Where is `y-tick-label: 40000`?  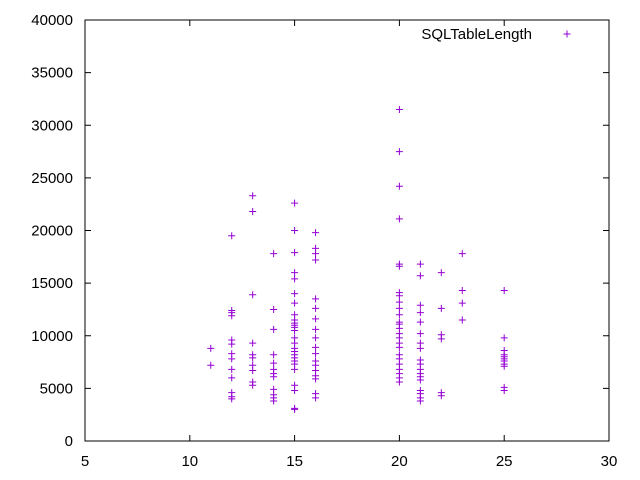 y-tick-label: 40000 is located at coordinates (52, 20).